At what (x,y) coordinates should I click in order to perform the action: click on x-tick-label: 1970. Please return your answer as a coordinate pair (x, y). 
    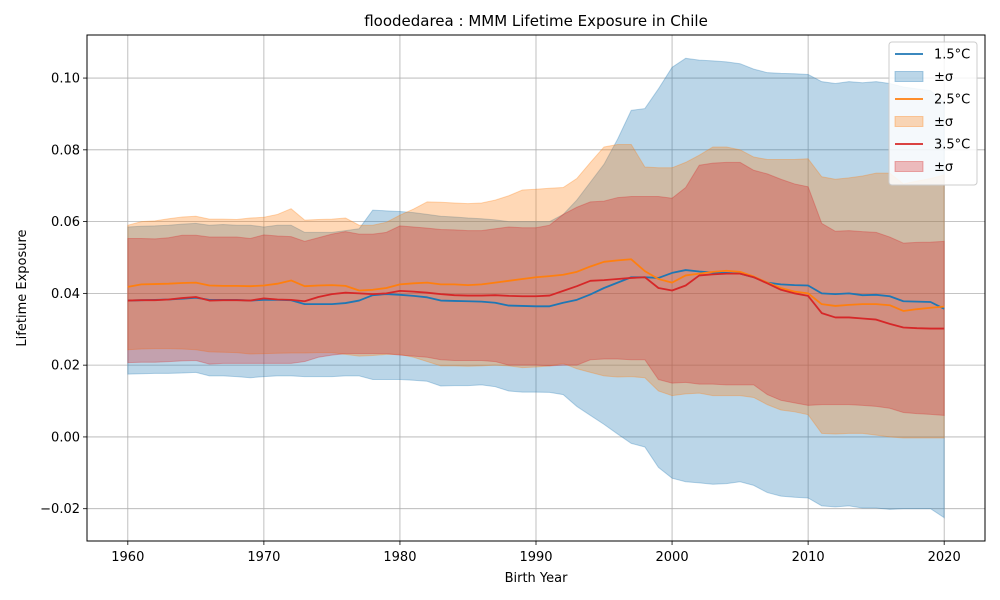
    Looking at the image, I should click on (263, 557).